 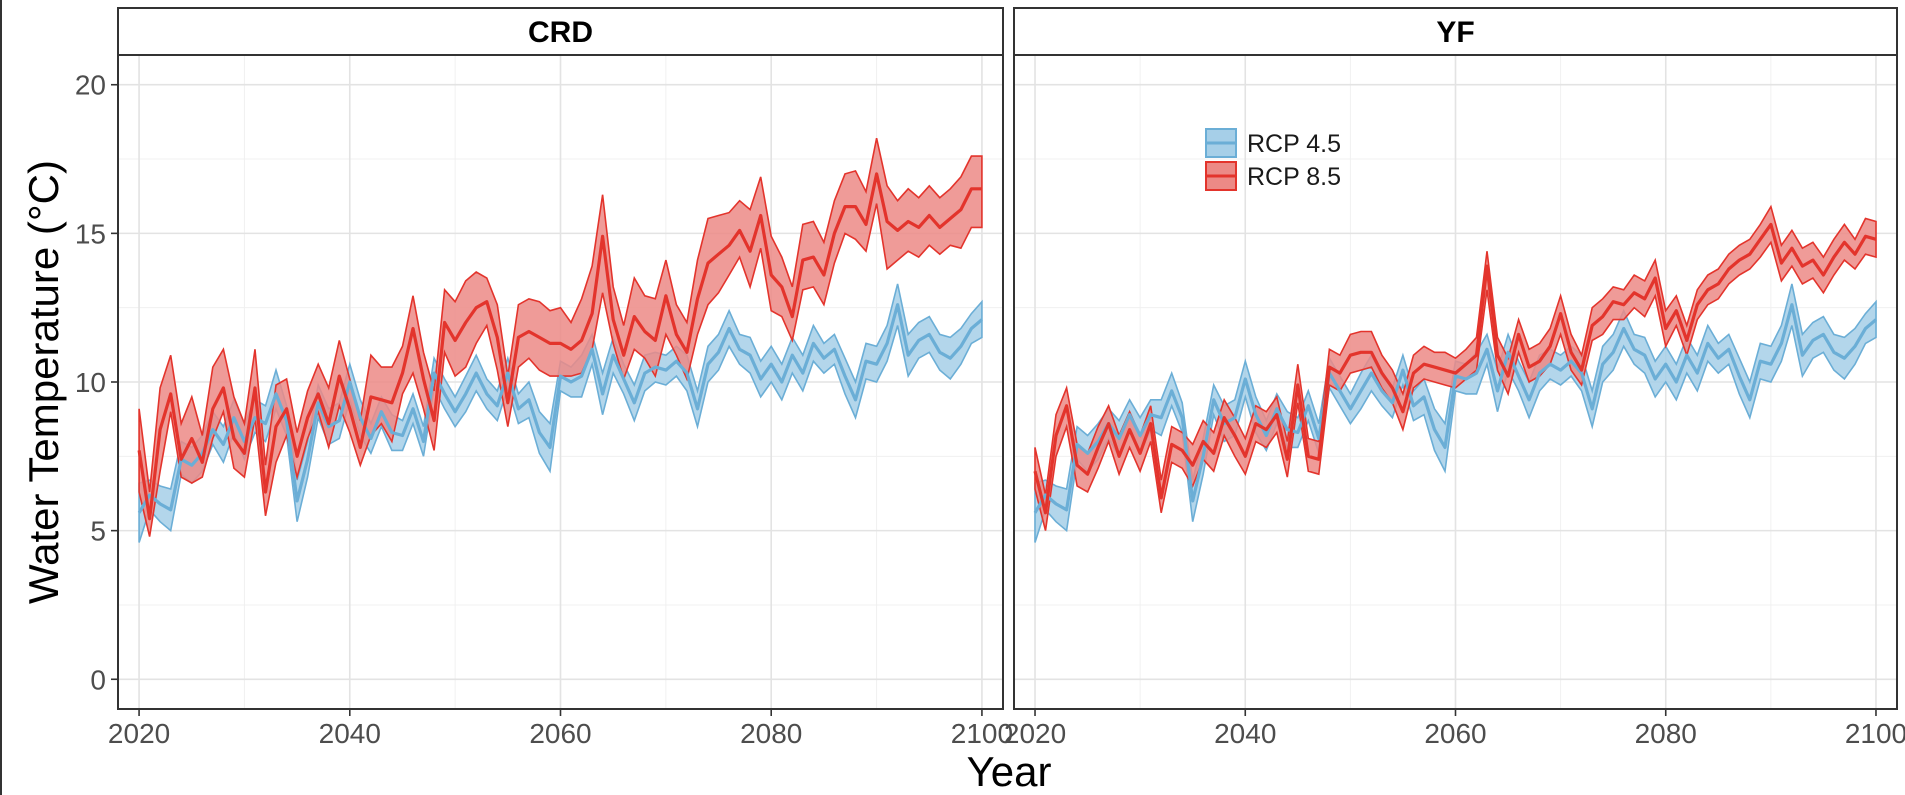 I want to click on legend-label-rcp45: RCP 4.5, so click(x=1294, y=144).